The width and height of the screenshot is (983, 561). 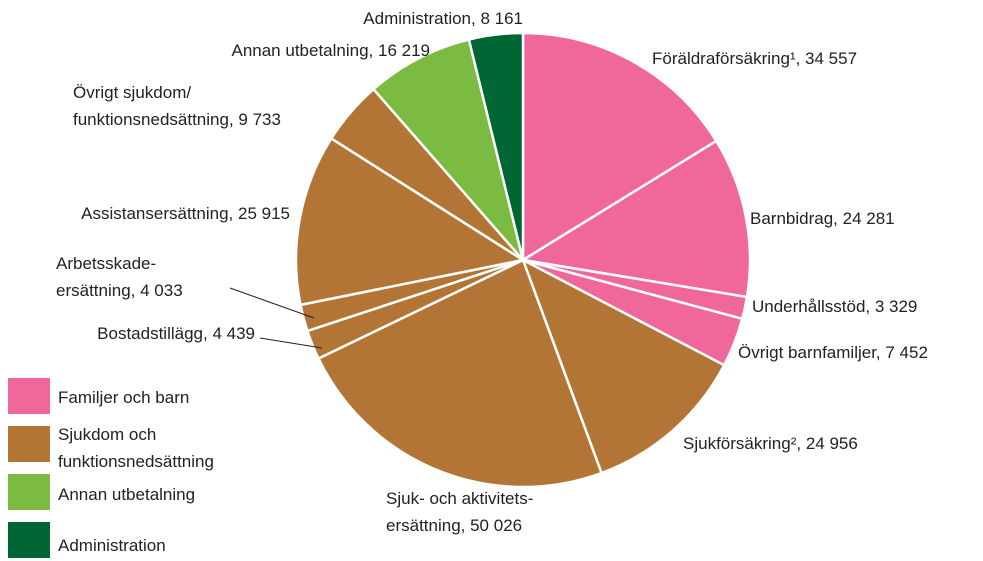 What do you see at coordinates (754, 58) in the screenshot?
I see `slice-label: Föräldraförsäkring¹, 34 557` at bounding box center [754, 58].